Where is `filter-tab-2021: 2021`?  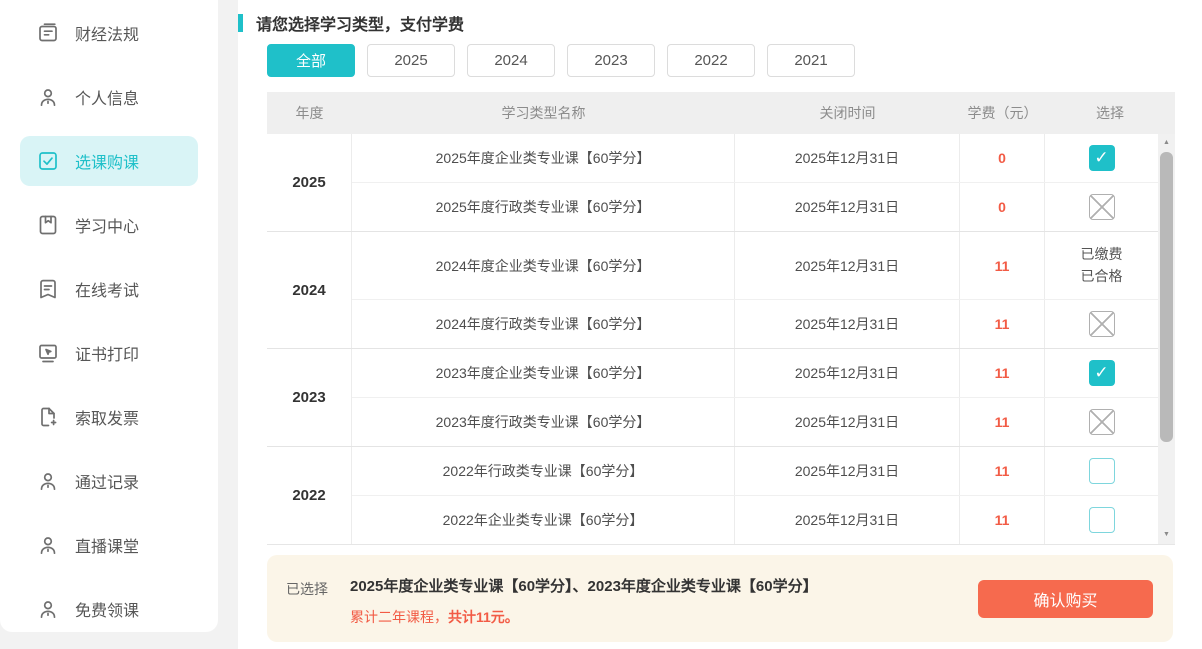 filter-tab-2021: 2021 is located at coordinates (811, 60).